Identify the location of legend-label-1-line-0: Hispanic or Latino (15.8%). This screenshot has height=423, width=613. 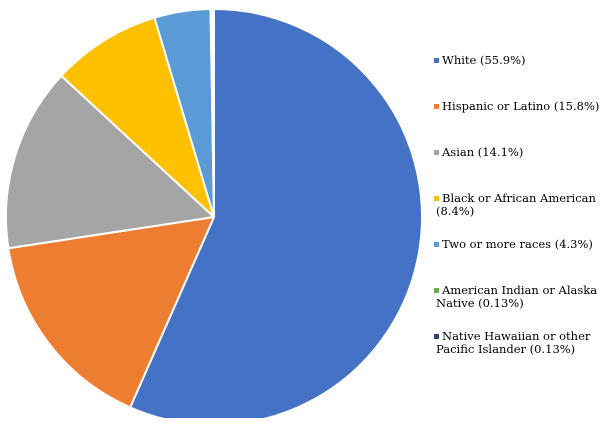
(520, 106).